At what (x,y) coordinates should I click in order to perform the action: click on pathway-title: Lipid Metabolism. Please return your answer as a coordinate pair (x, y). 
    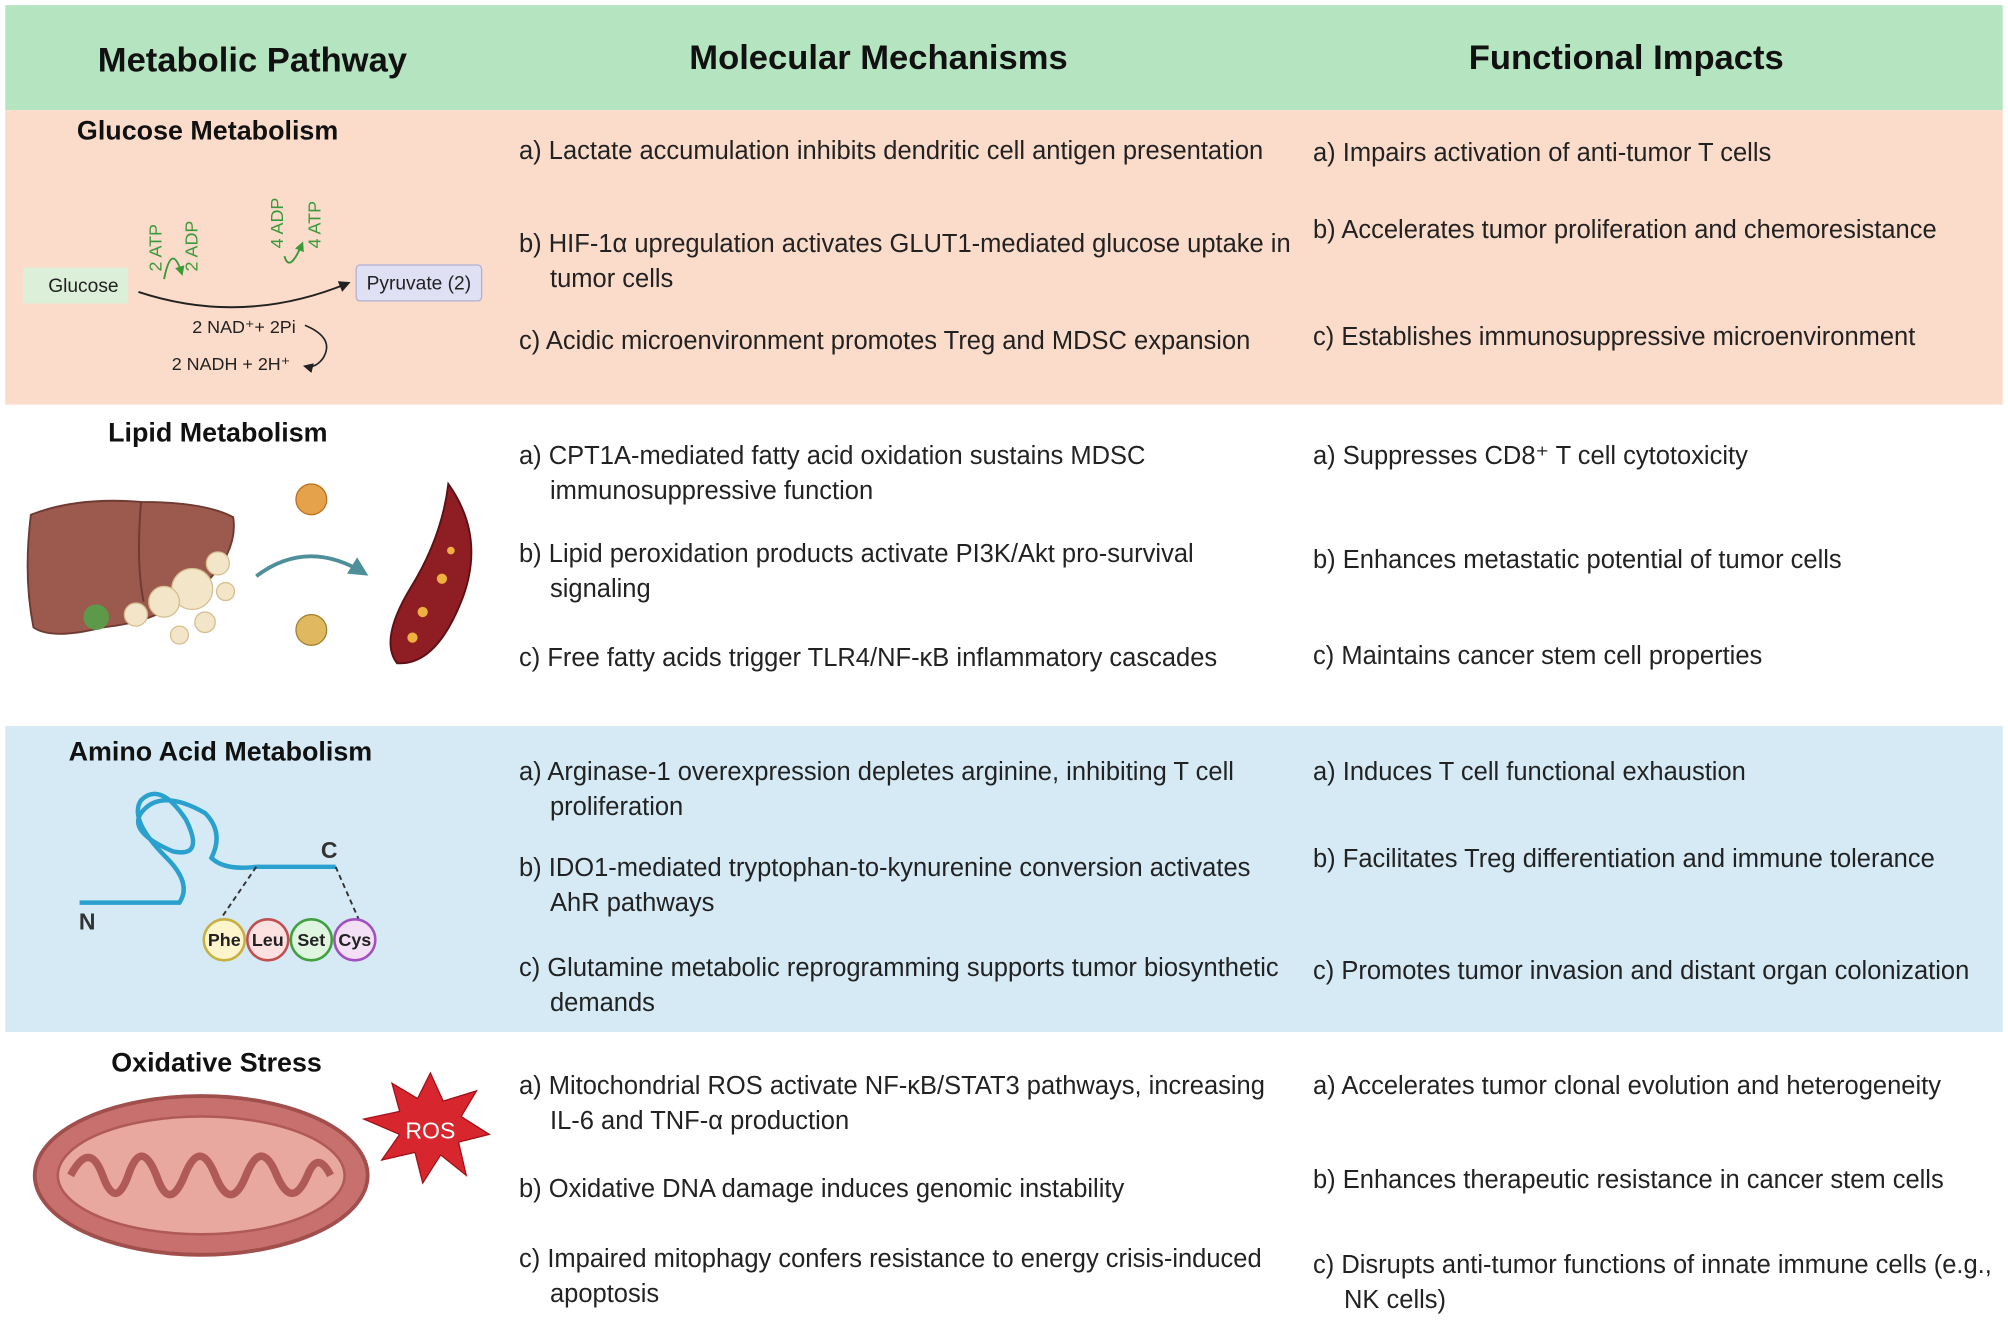
    Looking at the image, I should click on (218, 433).